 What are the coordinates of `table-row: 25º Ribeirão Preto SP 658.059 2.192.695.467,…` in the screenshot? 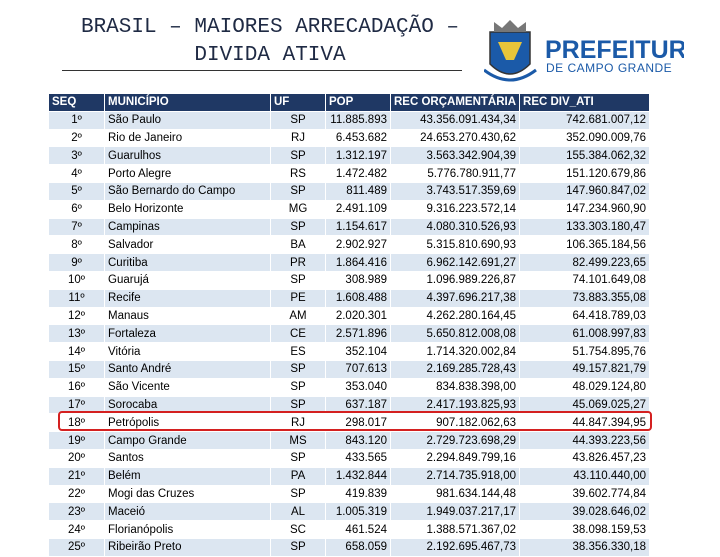 It's located at (349, 547).